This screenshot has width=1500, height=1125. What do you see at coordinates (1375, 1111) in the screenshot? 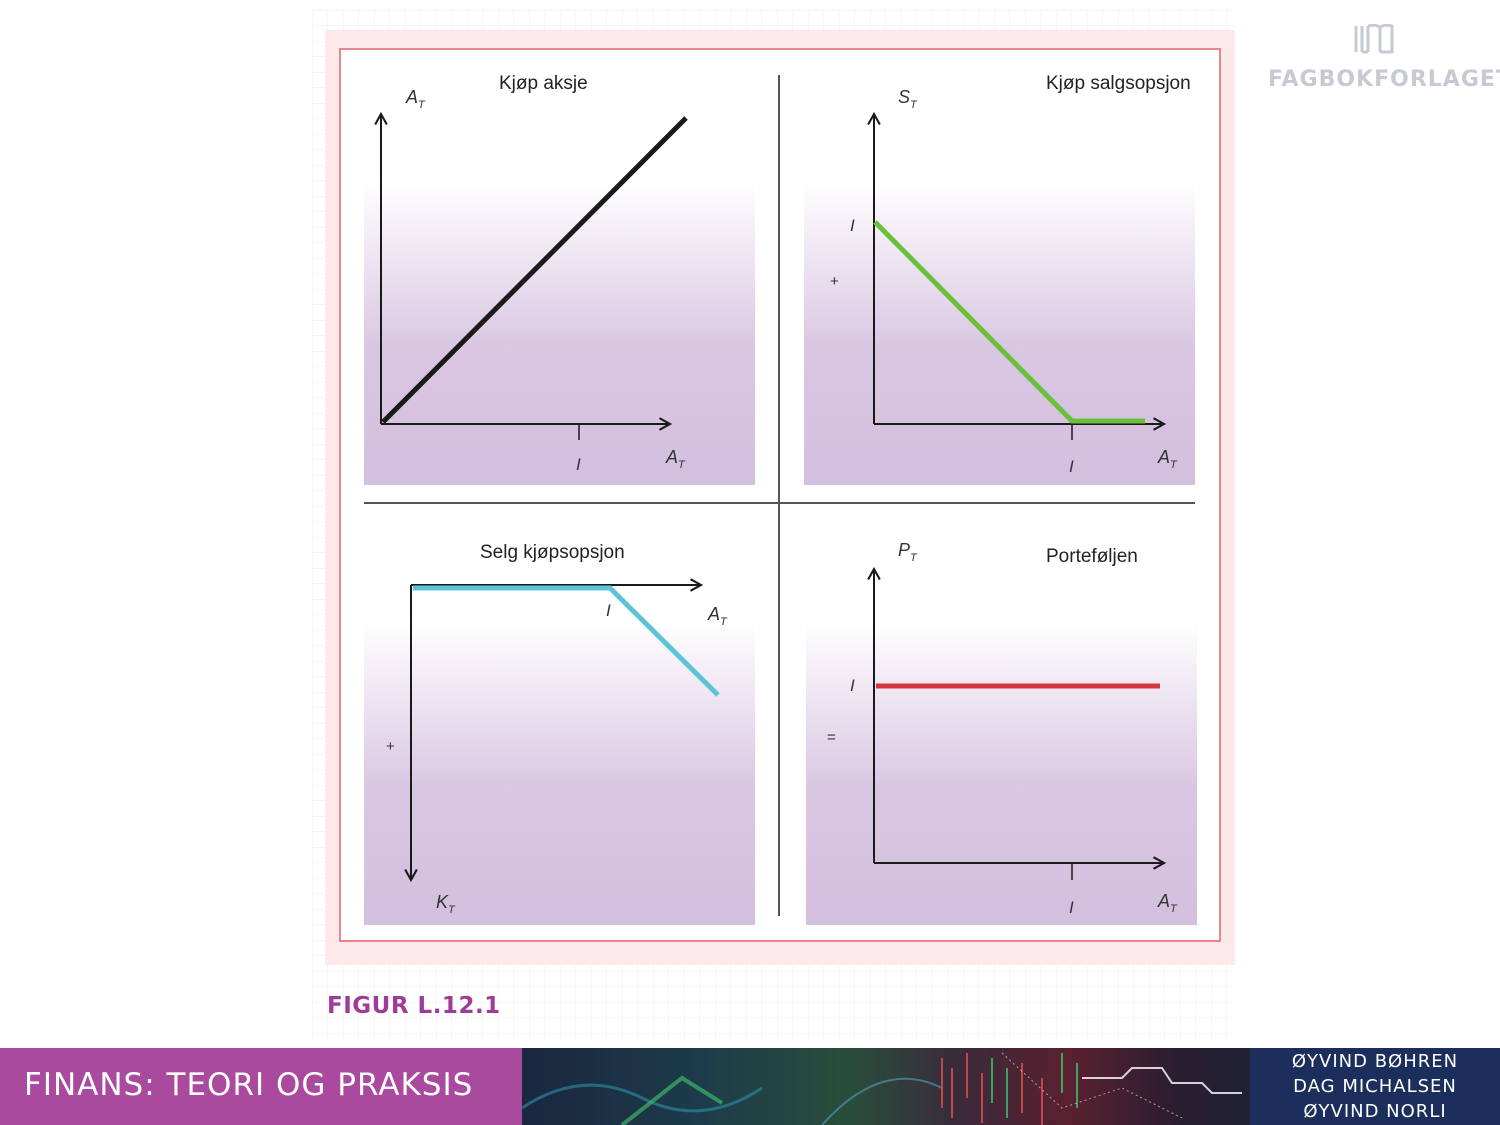
I see `author-name: ØYVIND NORLI` at bounding box center [1375, 1111].